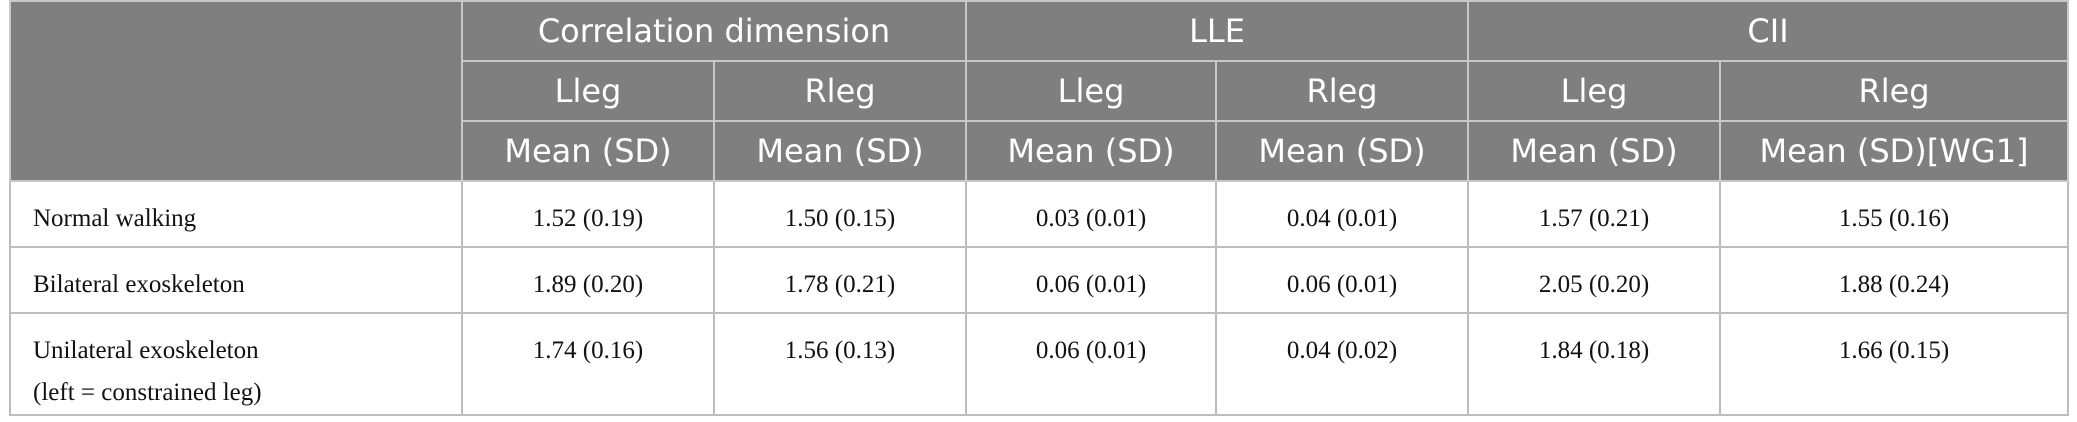  Describe the element at coordinates (236, 280) in the screenshot. I see `row-label: Bilateral exoskeleton` at that location.